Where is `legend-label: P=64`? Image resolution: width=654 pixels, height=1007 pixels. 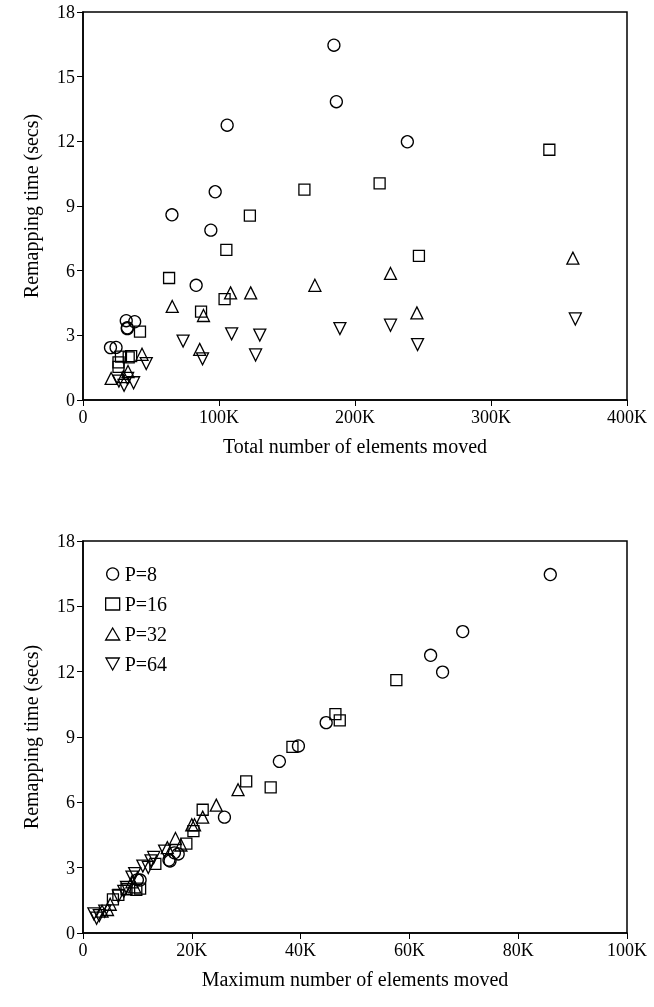 legend-label: P=64 is located at coordinates (146, 664).